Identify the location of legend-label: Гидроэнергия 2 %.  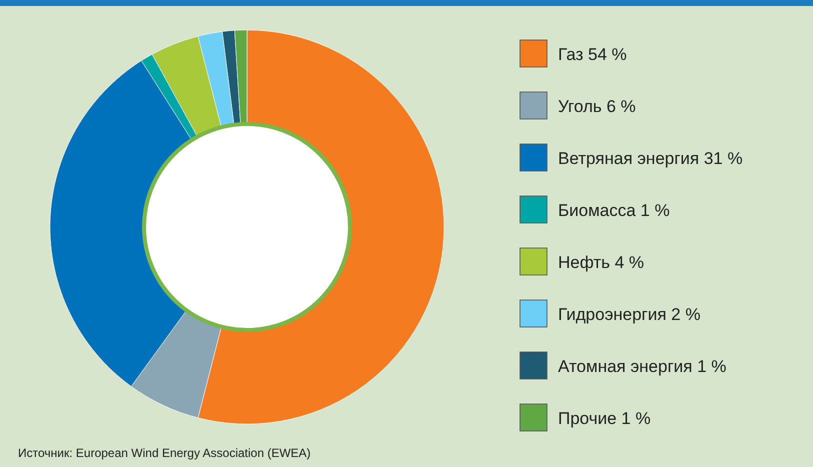
(629, 314).